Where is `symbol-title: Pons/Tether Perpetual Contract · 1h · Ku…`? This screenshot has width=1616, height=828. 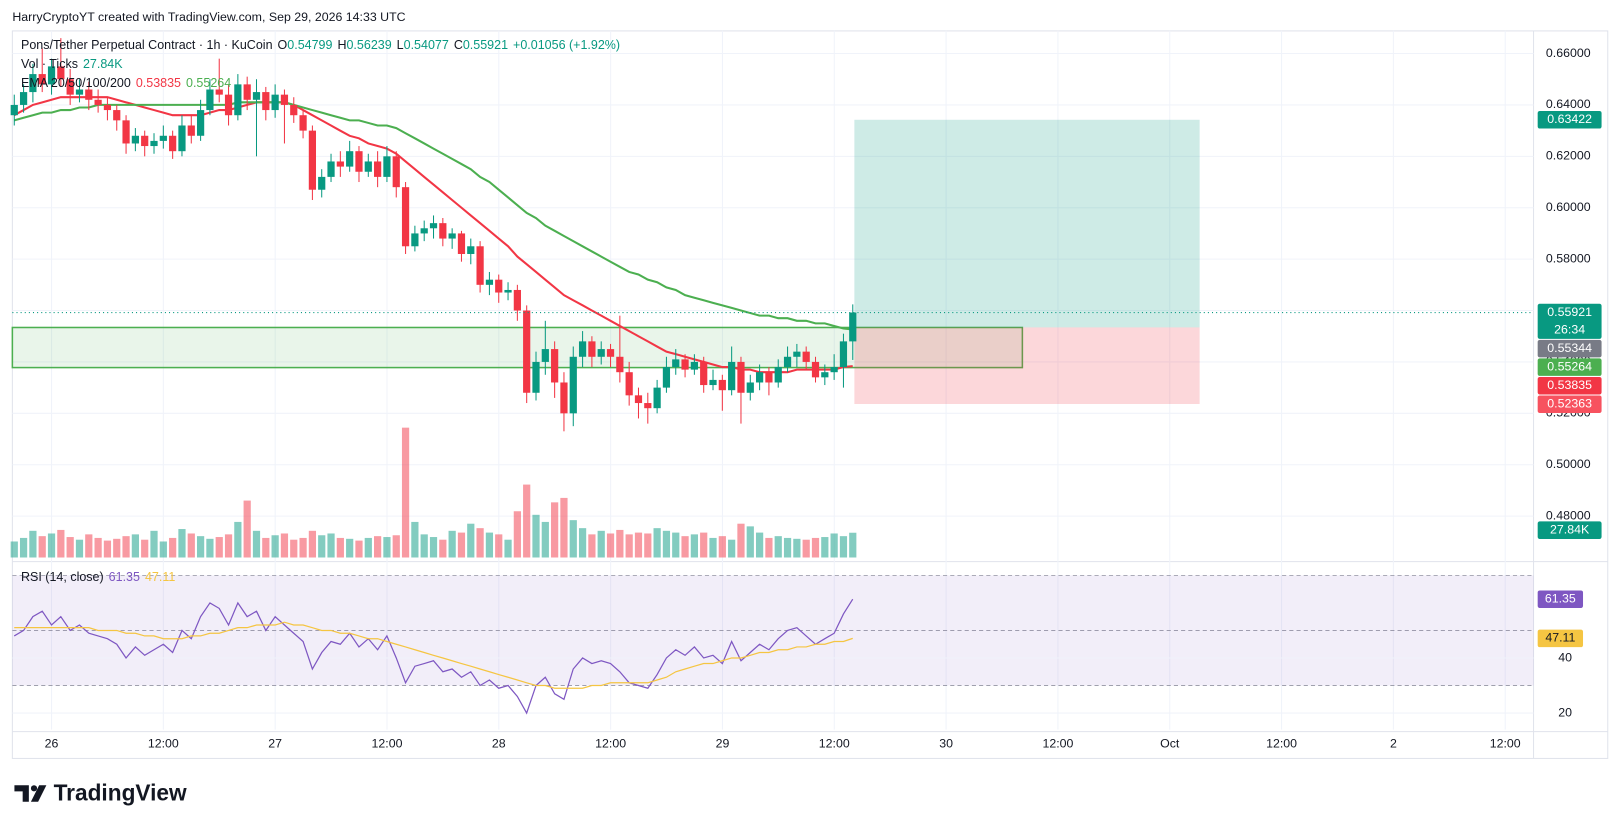 symbol-title: Pons/Tether Perpetual Contract · 1h · Ku… is located at coordinates (147, 45).